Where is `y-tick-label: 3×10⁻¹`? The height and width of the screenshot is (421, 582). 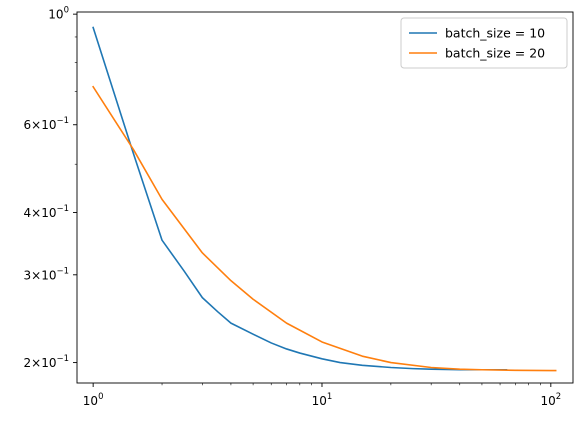
y-tick-label: 3×10⁻¹ is located at coordinates (46, 274).